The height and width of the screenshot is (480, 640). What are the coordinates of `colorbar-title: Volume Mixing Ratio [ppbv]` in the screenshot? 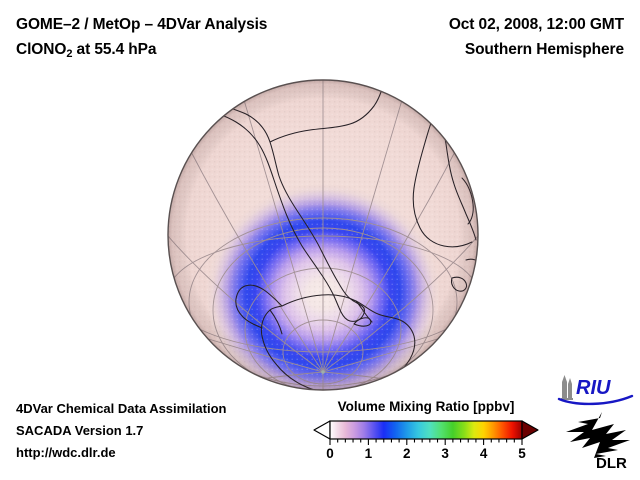 It's located at (426, 406).